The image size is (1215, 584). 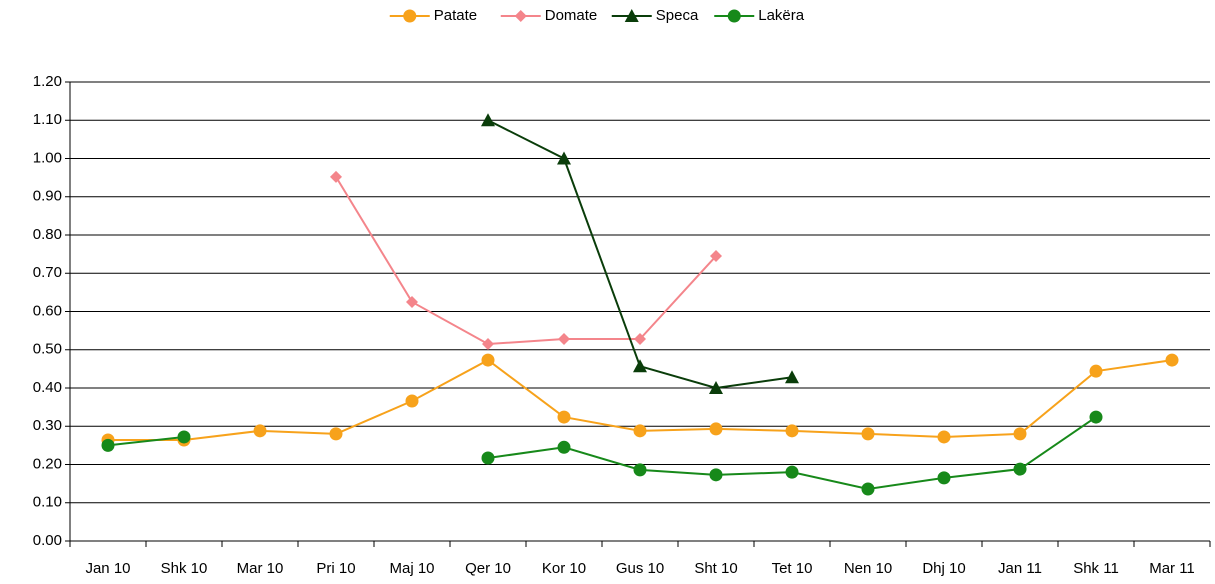 What do you see at coordinates (1020, 568) in the screenshot?
I see `x-tick-label: Jan 11` at bounding box center [1020, 568].